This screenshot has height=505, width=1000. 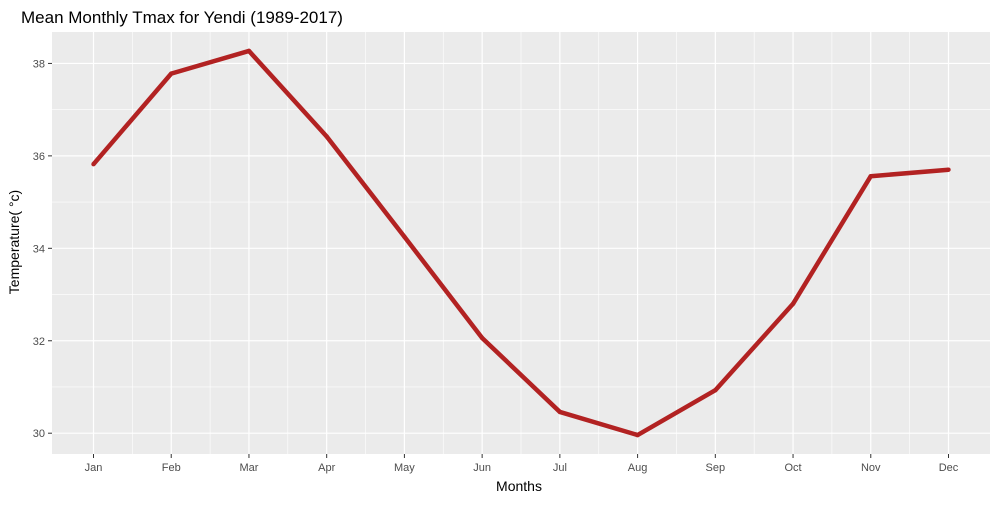 What do you see at coordinates (560, 468) in the screenshot?
I see `x-tick-label: Jul` at bounding box center [560, 468].